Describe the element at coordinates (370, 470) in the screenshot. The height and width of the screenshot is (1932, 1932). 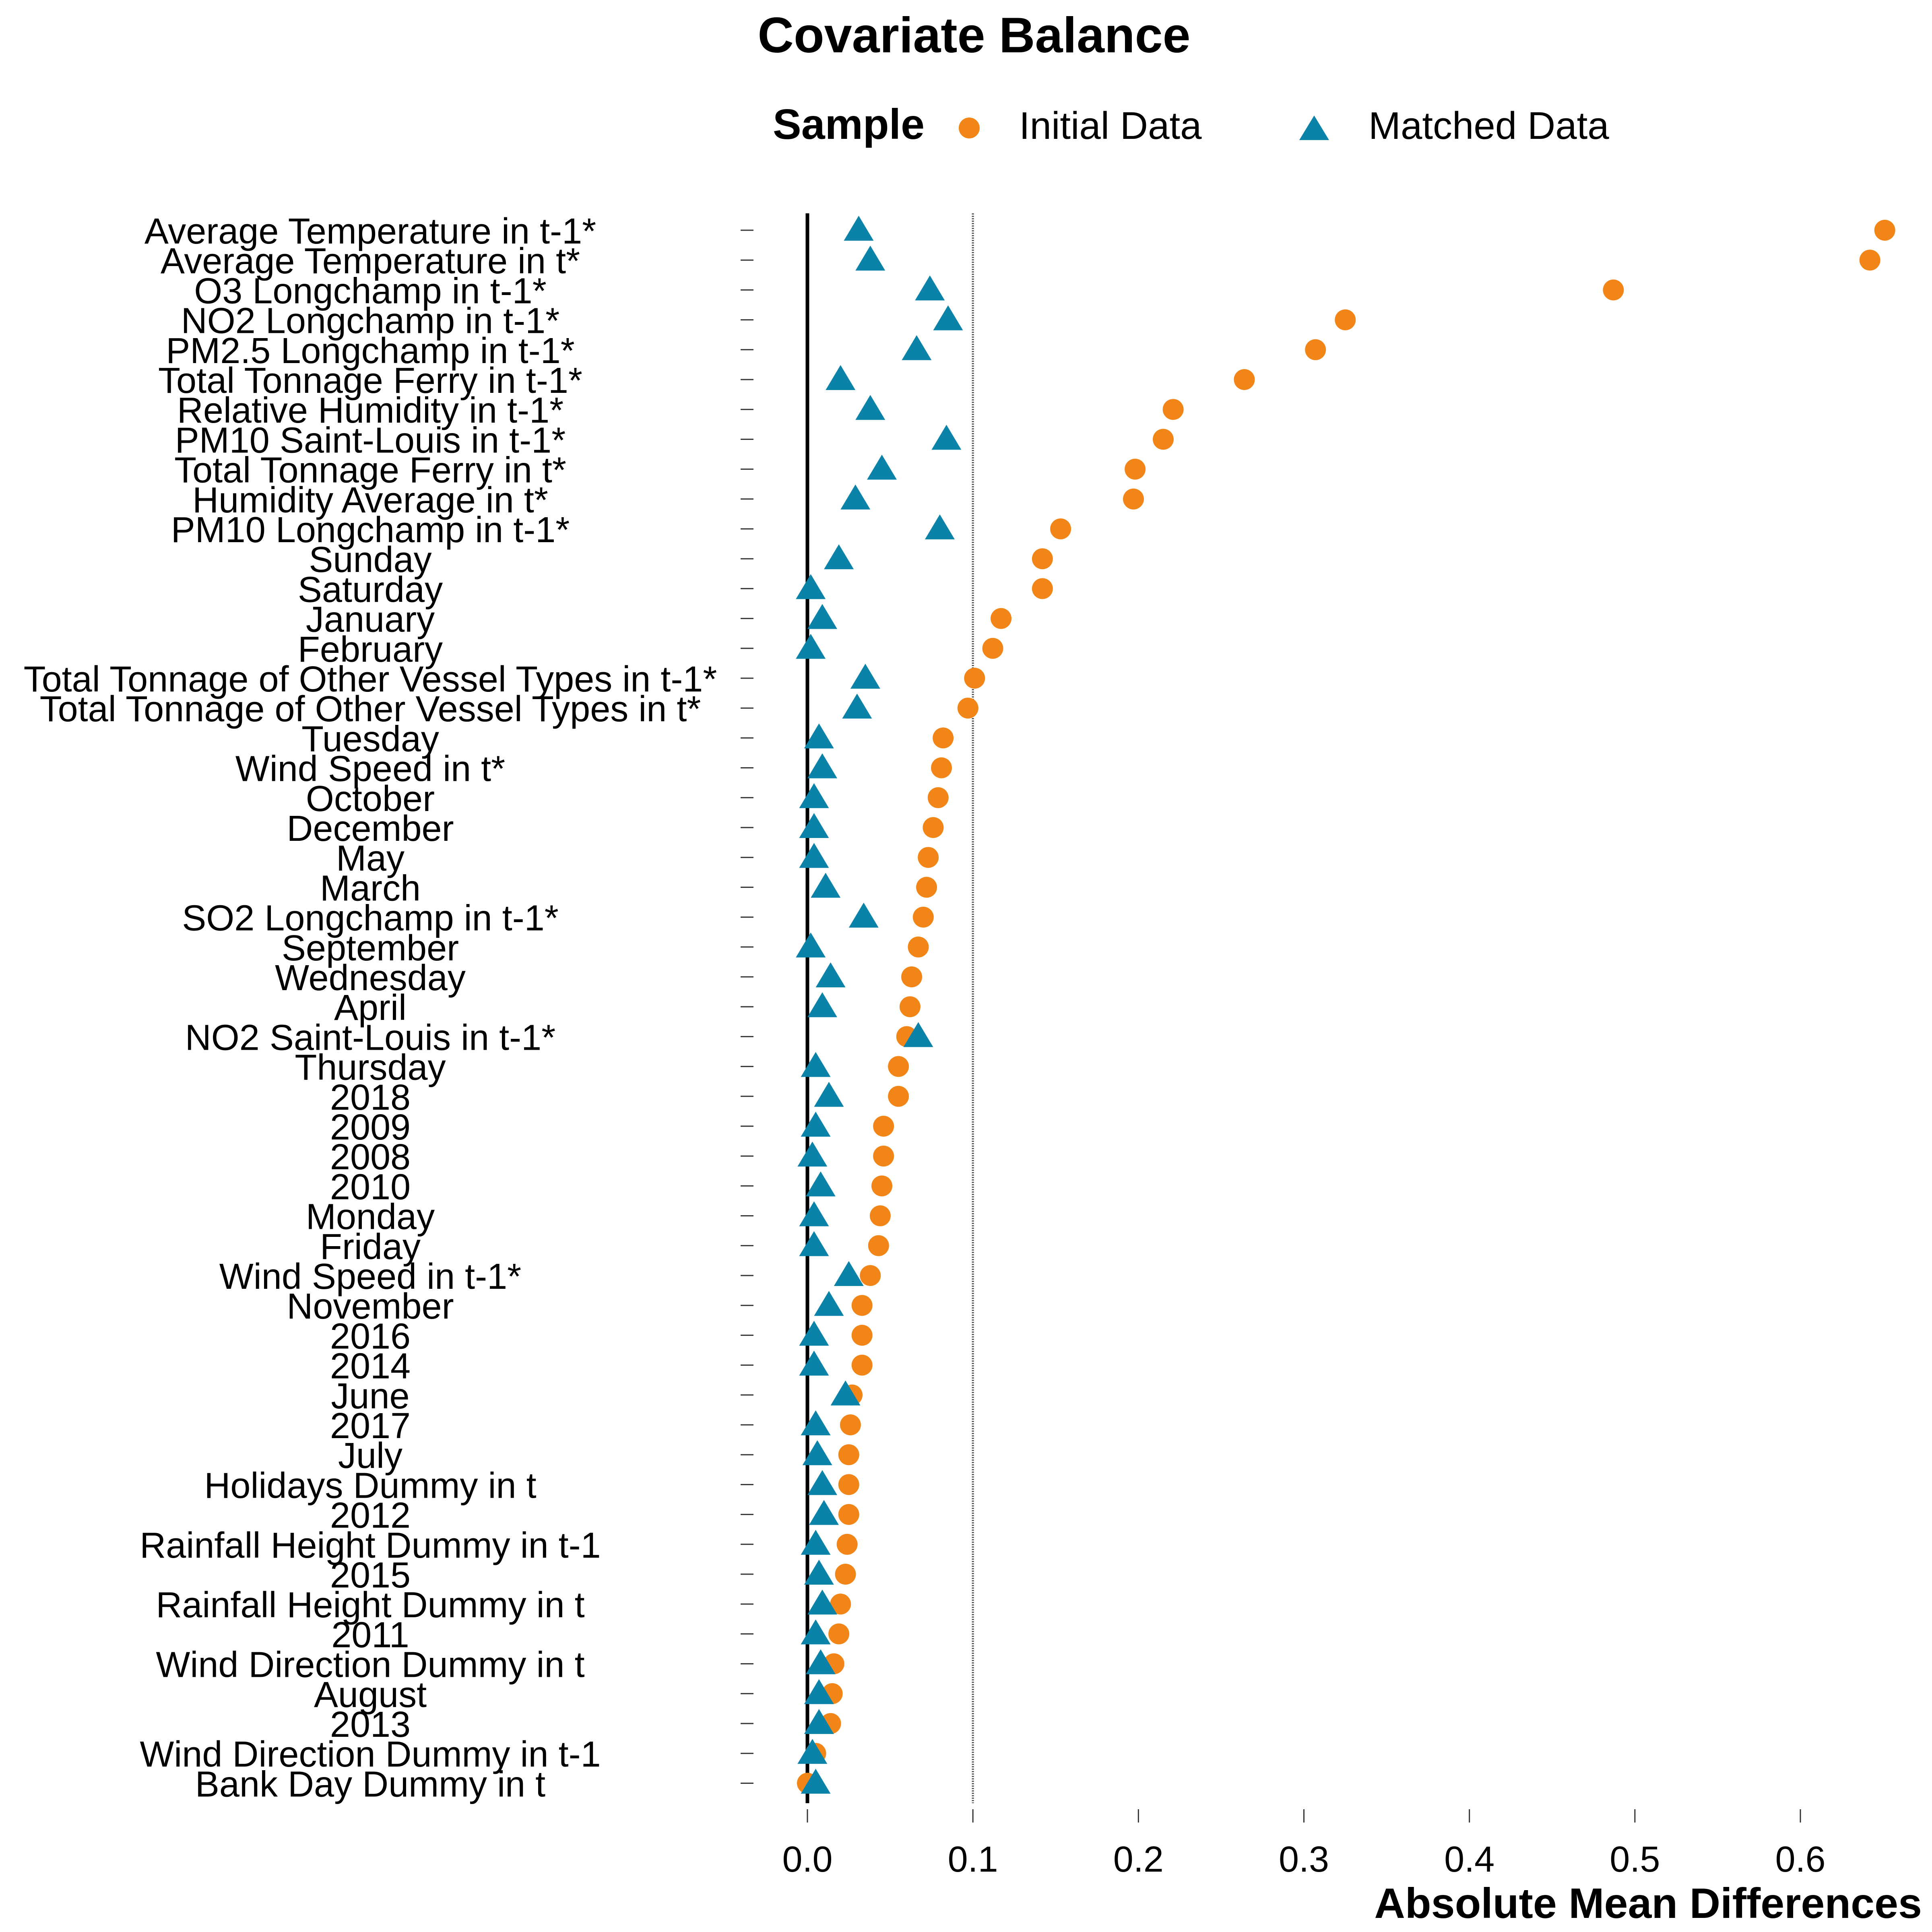
I see `y-axis-label: Total Tonnage Ferry in t*` at that location.